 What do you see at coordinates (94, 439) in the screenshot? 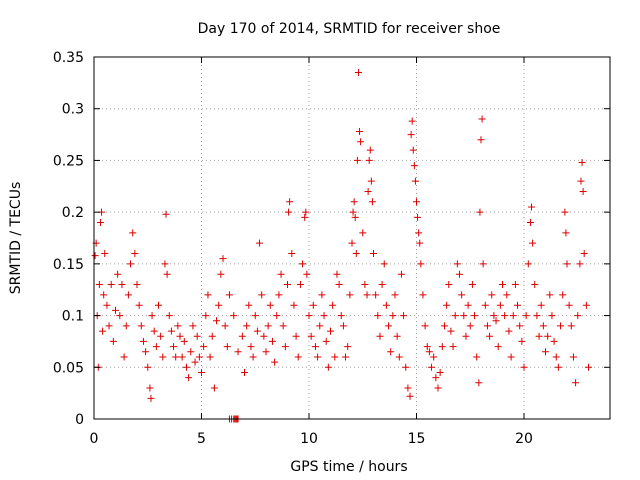
I see `x-tick-label: 0` at bounding box center [94, 439].